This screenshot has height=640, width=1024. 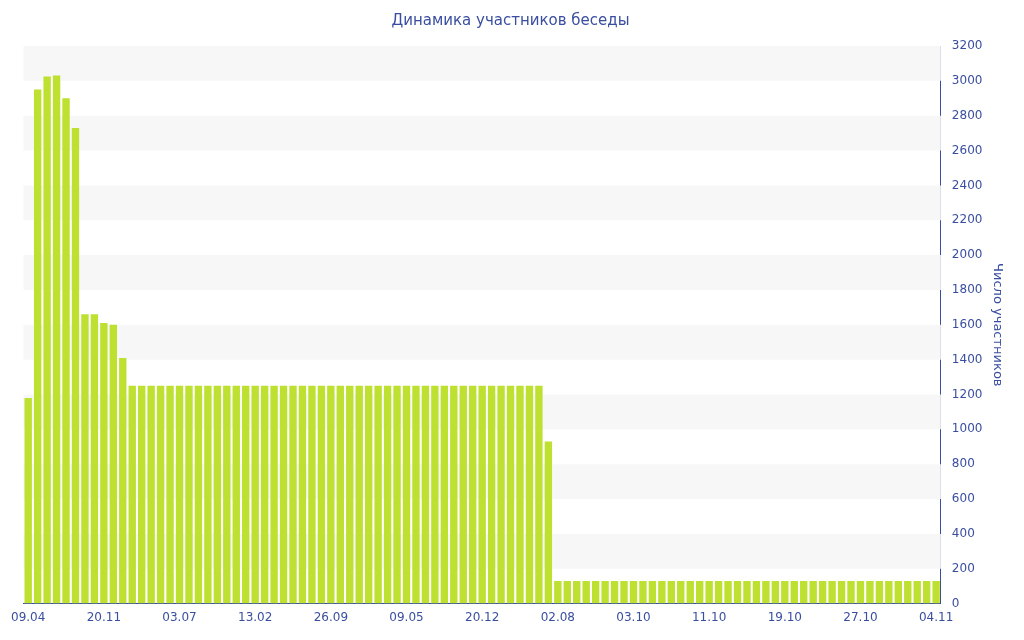 What do you see at coordinates (860, 616) in the screenshot?
I see `x-tick-label: 27.10` at bounding box center [860, 616].